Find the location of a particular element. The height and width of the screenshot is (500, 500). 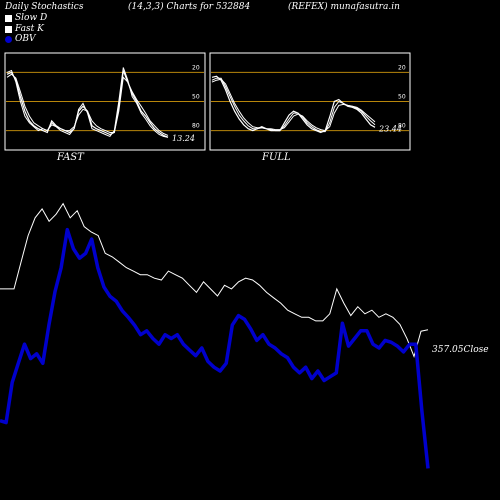

fast-series-2-line is located at coordinates (87, 104).